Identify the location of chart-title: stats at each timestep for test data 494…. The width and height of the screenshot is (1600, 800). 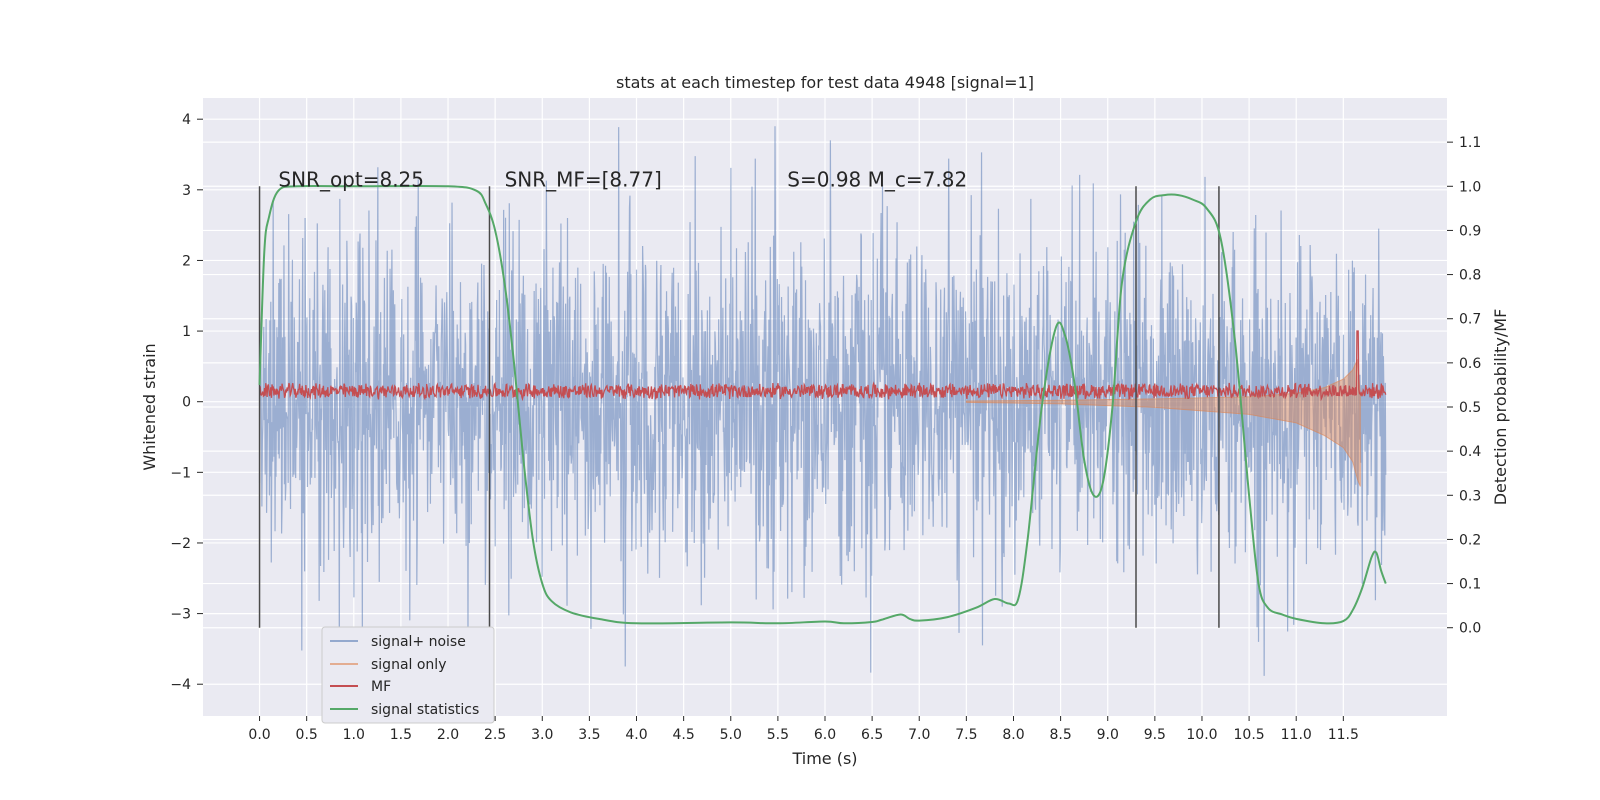
(825, 82).